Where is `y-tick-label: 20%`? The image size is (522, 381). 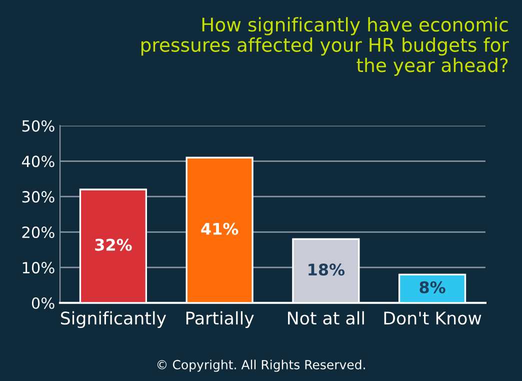 y-tick-label: 20% is located at coordinates (38, 232).